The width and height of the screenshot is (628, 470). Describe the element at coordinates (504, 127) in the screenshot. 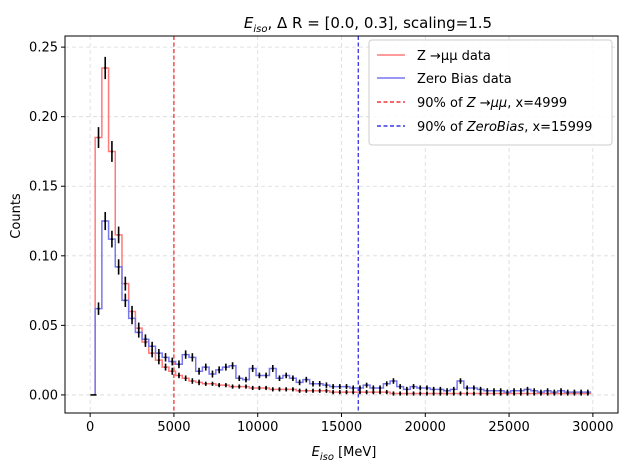

I see `legend-label-zerobias-90: 90% of ZeroBias, x=15999` at that location.